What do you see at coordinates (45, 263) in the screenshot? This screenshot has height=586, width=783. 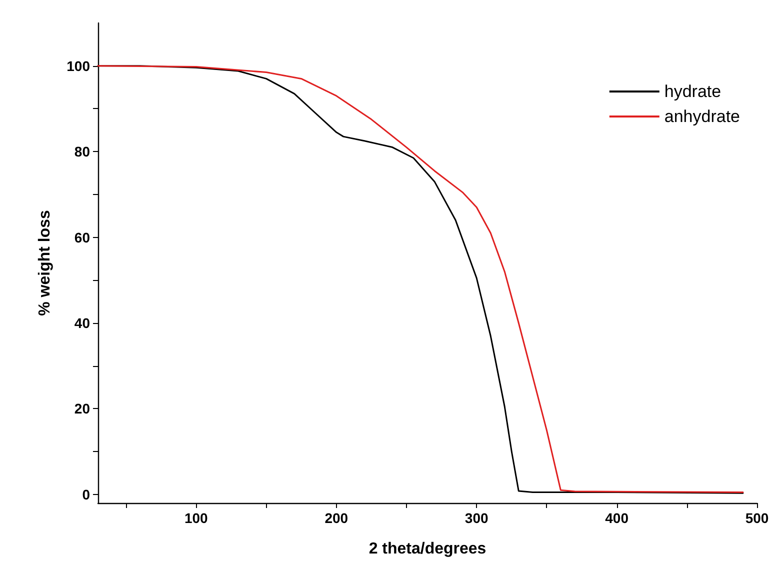 I see `y-axis-title: % weight loss` at bounding box center [45, 263].